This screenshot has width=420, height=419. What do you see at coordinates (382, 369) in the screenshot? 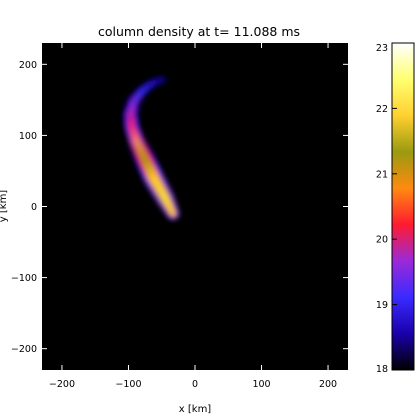
I see `colorbar-tick-label: 18` at bounding box center [382, 369].